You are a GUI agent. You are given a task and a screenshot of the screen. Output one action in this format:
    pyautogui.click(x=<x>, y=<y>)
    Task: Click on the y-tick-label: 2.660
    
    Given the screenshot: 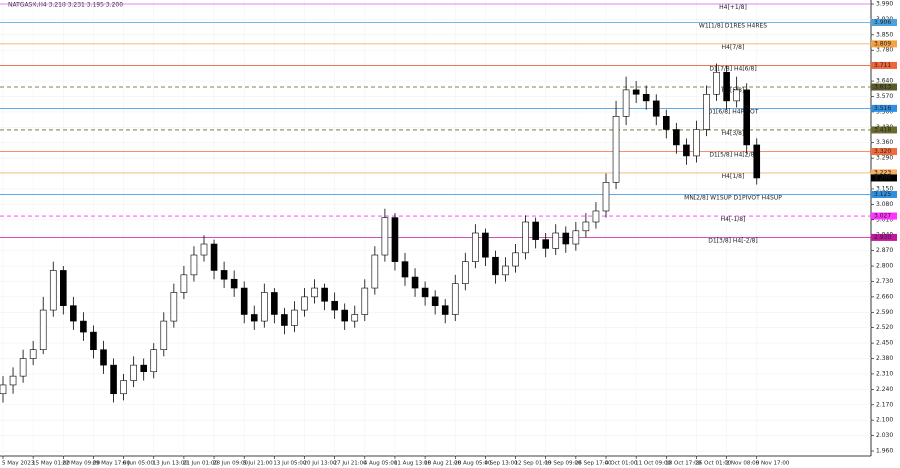 What is the action you would take?
    pyautogui.click(x=884, y=296)
    